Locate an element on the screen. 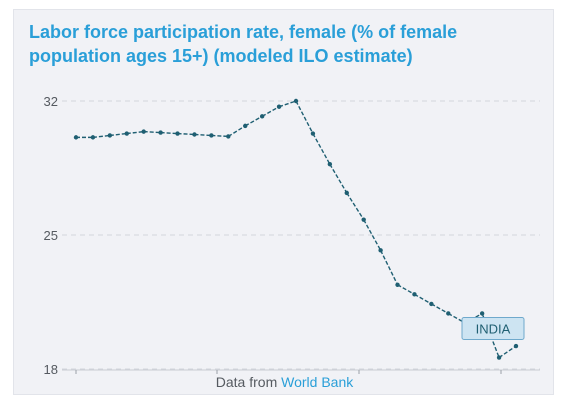 The image size is (568, 404). source-credit: Data from World Bank is located at coordinates (284, 382).